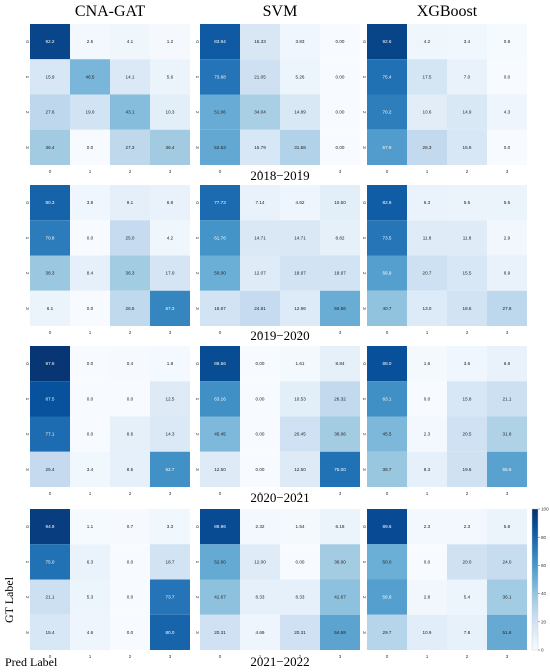 This screenshot has height=672, width=550. I want to click on cell-value-label: 62.7, so click(170, 469).